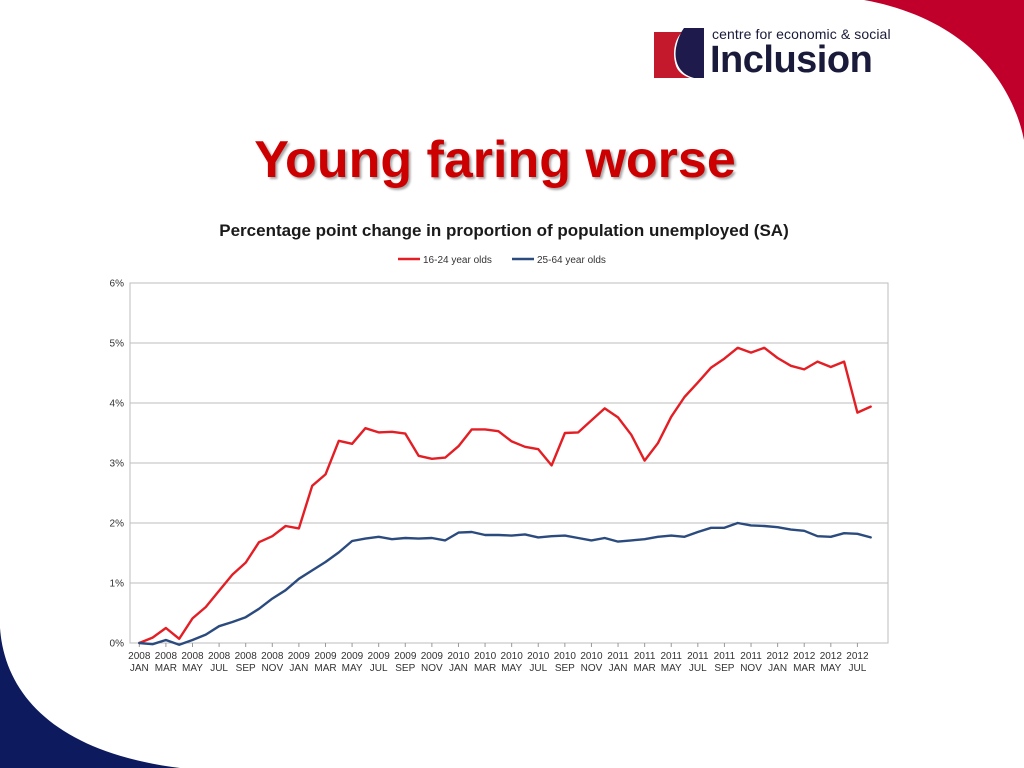 The width and height of the screenshot is (1024, 768). What do you see at coordinates (117, 344) in the screenshot?
I see `y-tick-label: 5%` at bounding box center [117, 344].